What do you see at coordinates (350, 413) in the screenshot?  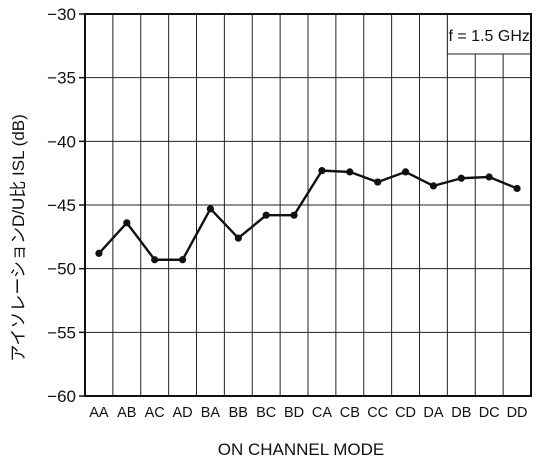 I see `x-tick-label: CB` at bounding box center [350, 413].